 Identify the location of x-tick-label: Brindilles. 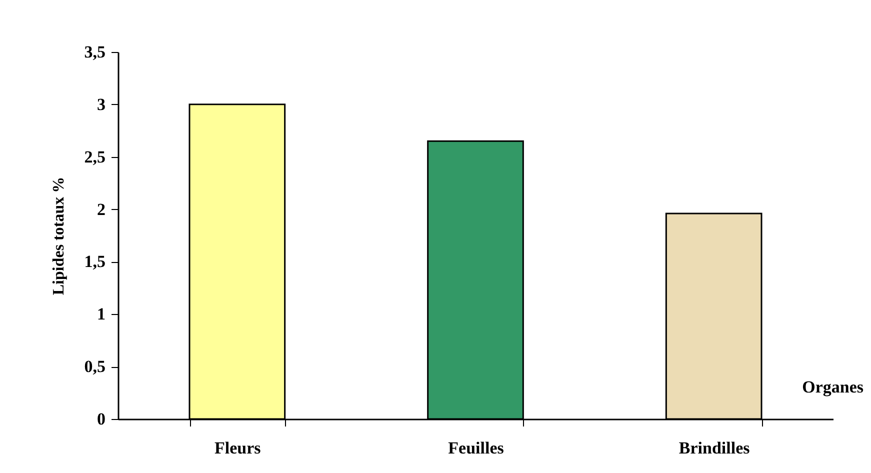
(714, 448).